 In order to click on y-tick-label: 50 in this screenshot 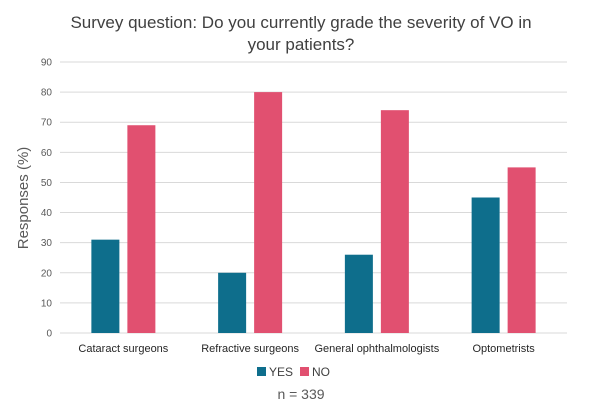, I will do `click(47, 183)`.